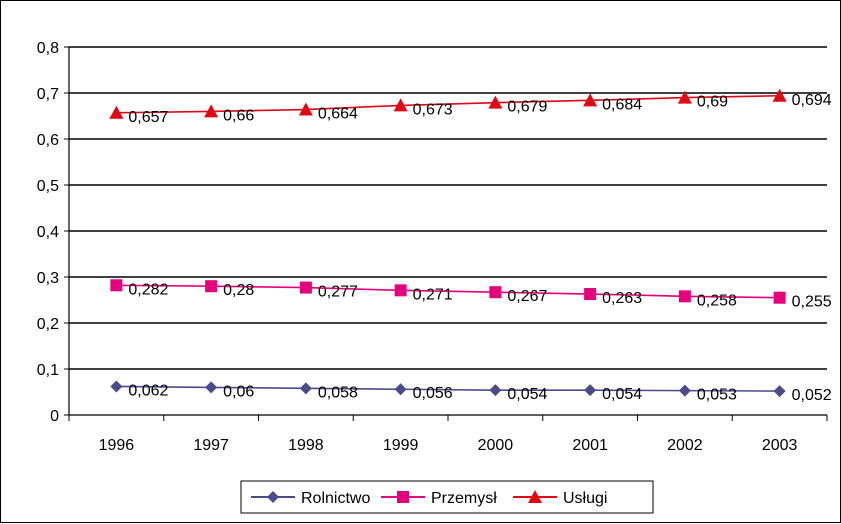 The width and height of the screenshot is (841, 524). Describe the element at coordinates (211, 445) in the screenshot. I see `x-tick-label: 1997` at that location.